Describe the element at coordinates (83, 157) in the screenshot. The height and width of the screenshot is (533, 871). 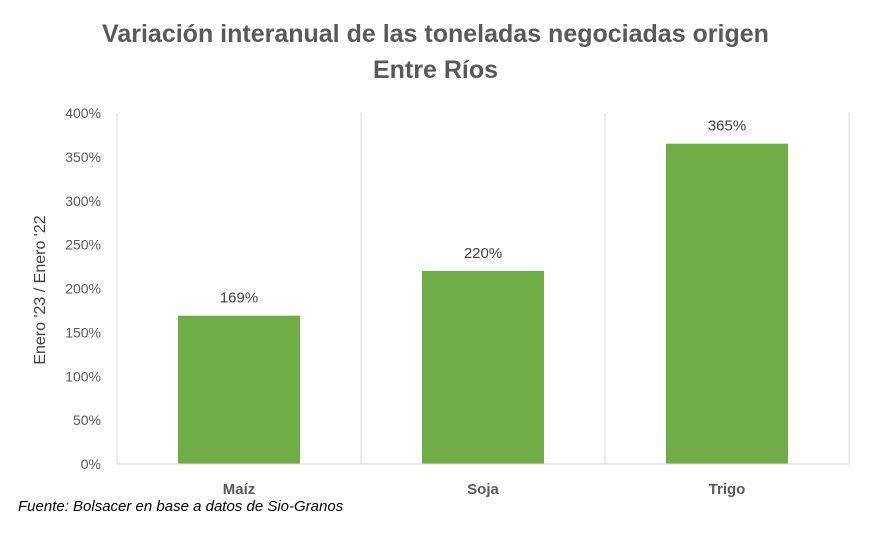
I see `y-tick-label: 350%` at that location.